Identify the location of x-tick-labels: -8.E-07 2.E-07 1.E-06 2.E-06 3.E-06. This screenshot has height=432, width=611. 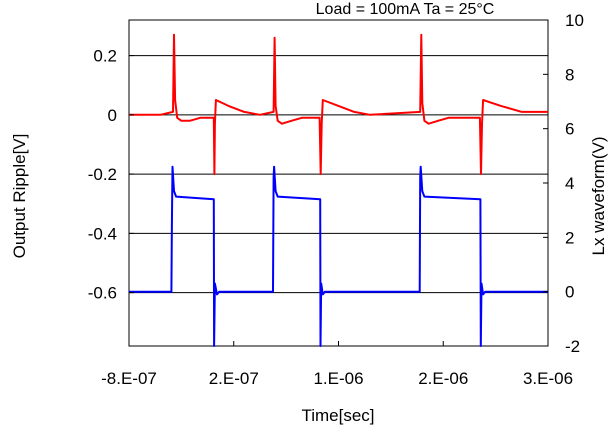
(337, 378).